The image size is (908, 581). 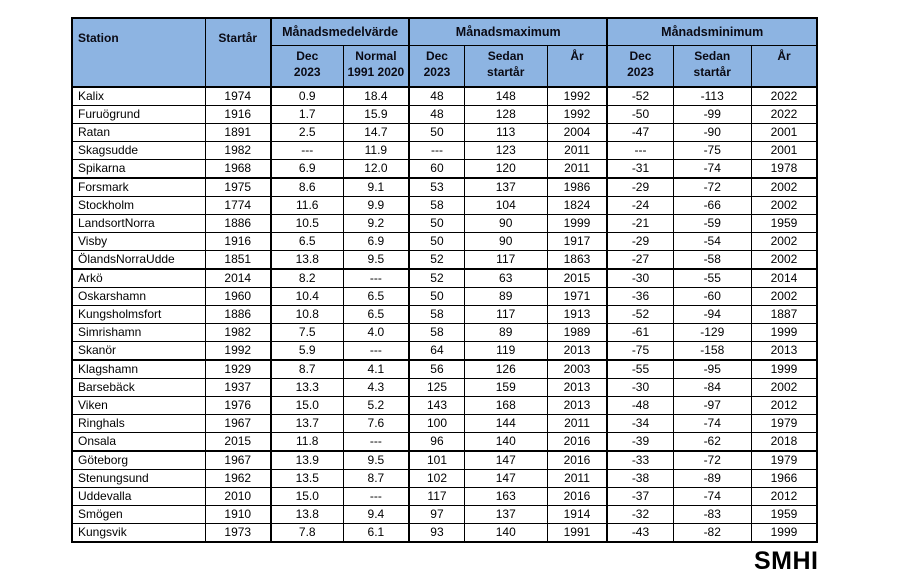 I want to click on header-line: 1991 2020, so click(x=376, y=72).